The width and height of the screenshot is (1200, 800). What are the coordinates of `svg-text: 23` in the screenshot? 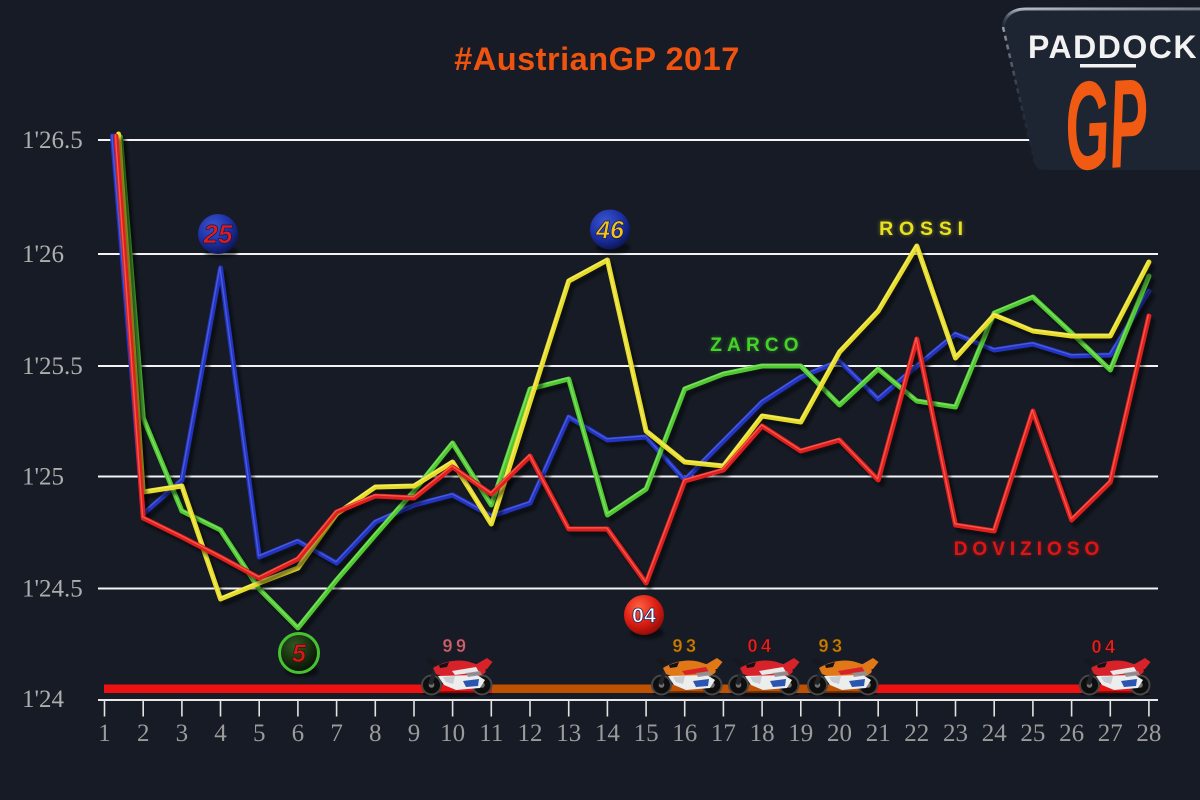 It's located at (955, 733).